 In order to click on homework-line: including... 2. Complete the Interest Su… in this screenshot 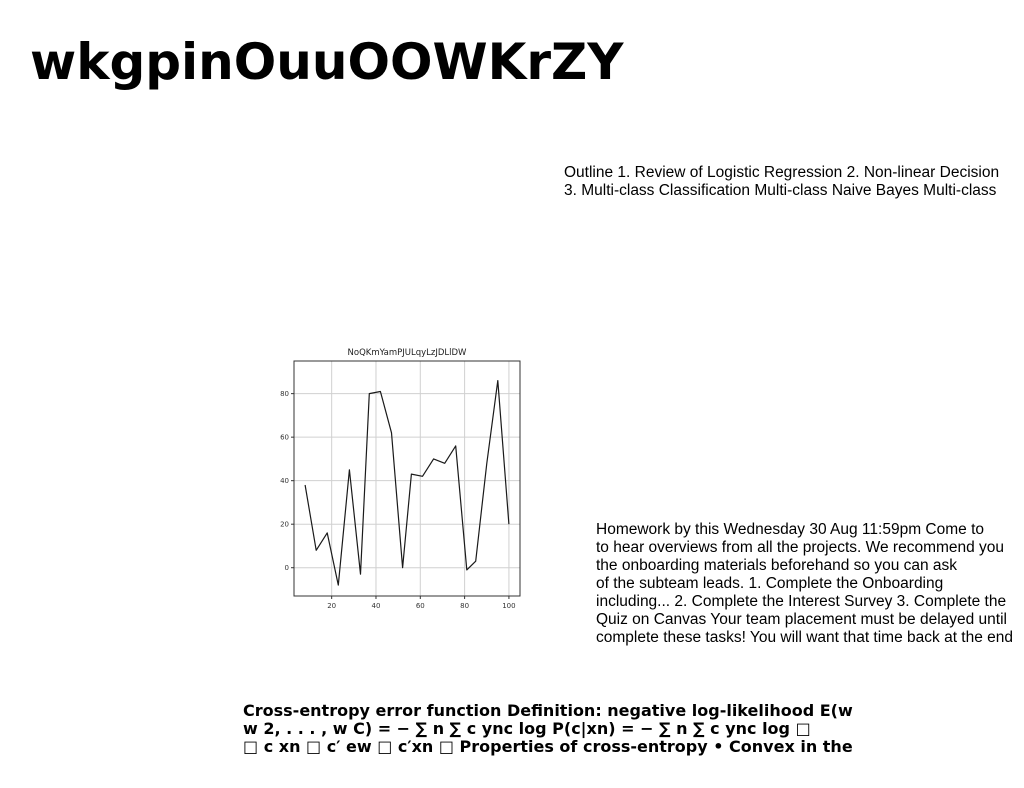, I will do `click(801, 601)`.